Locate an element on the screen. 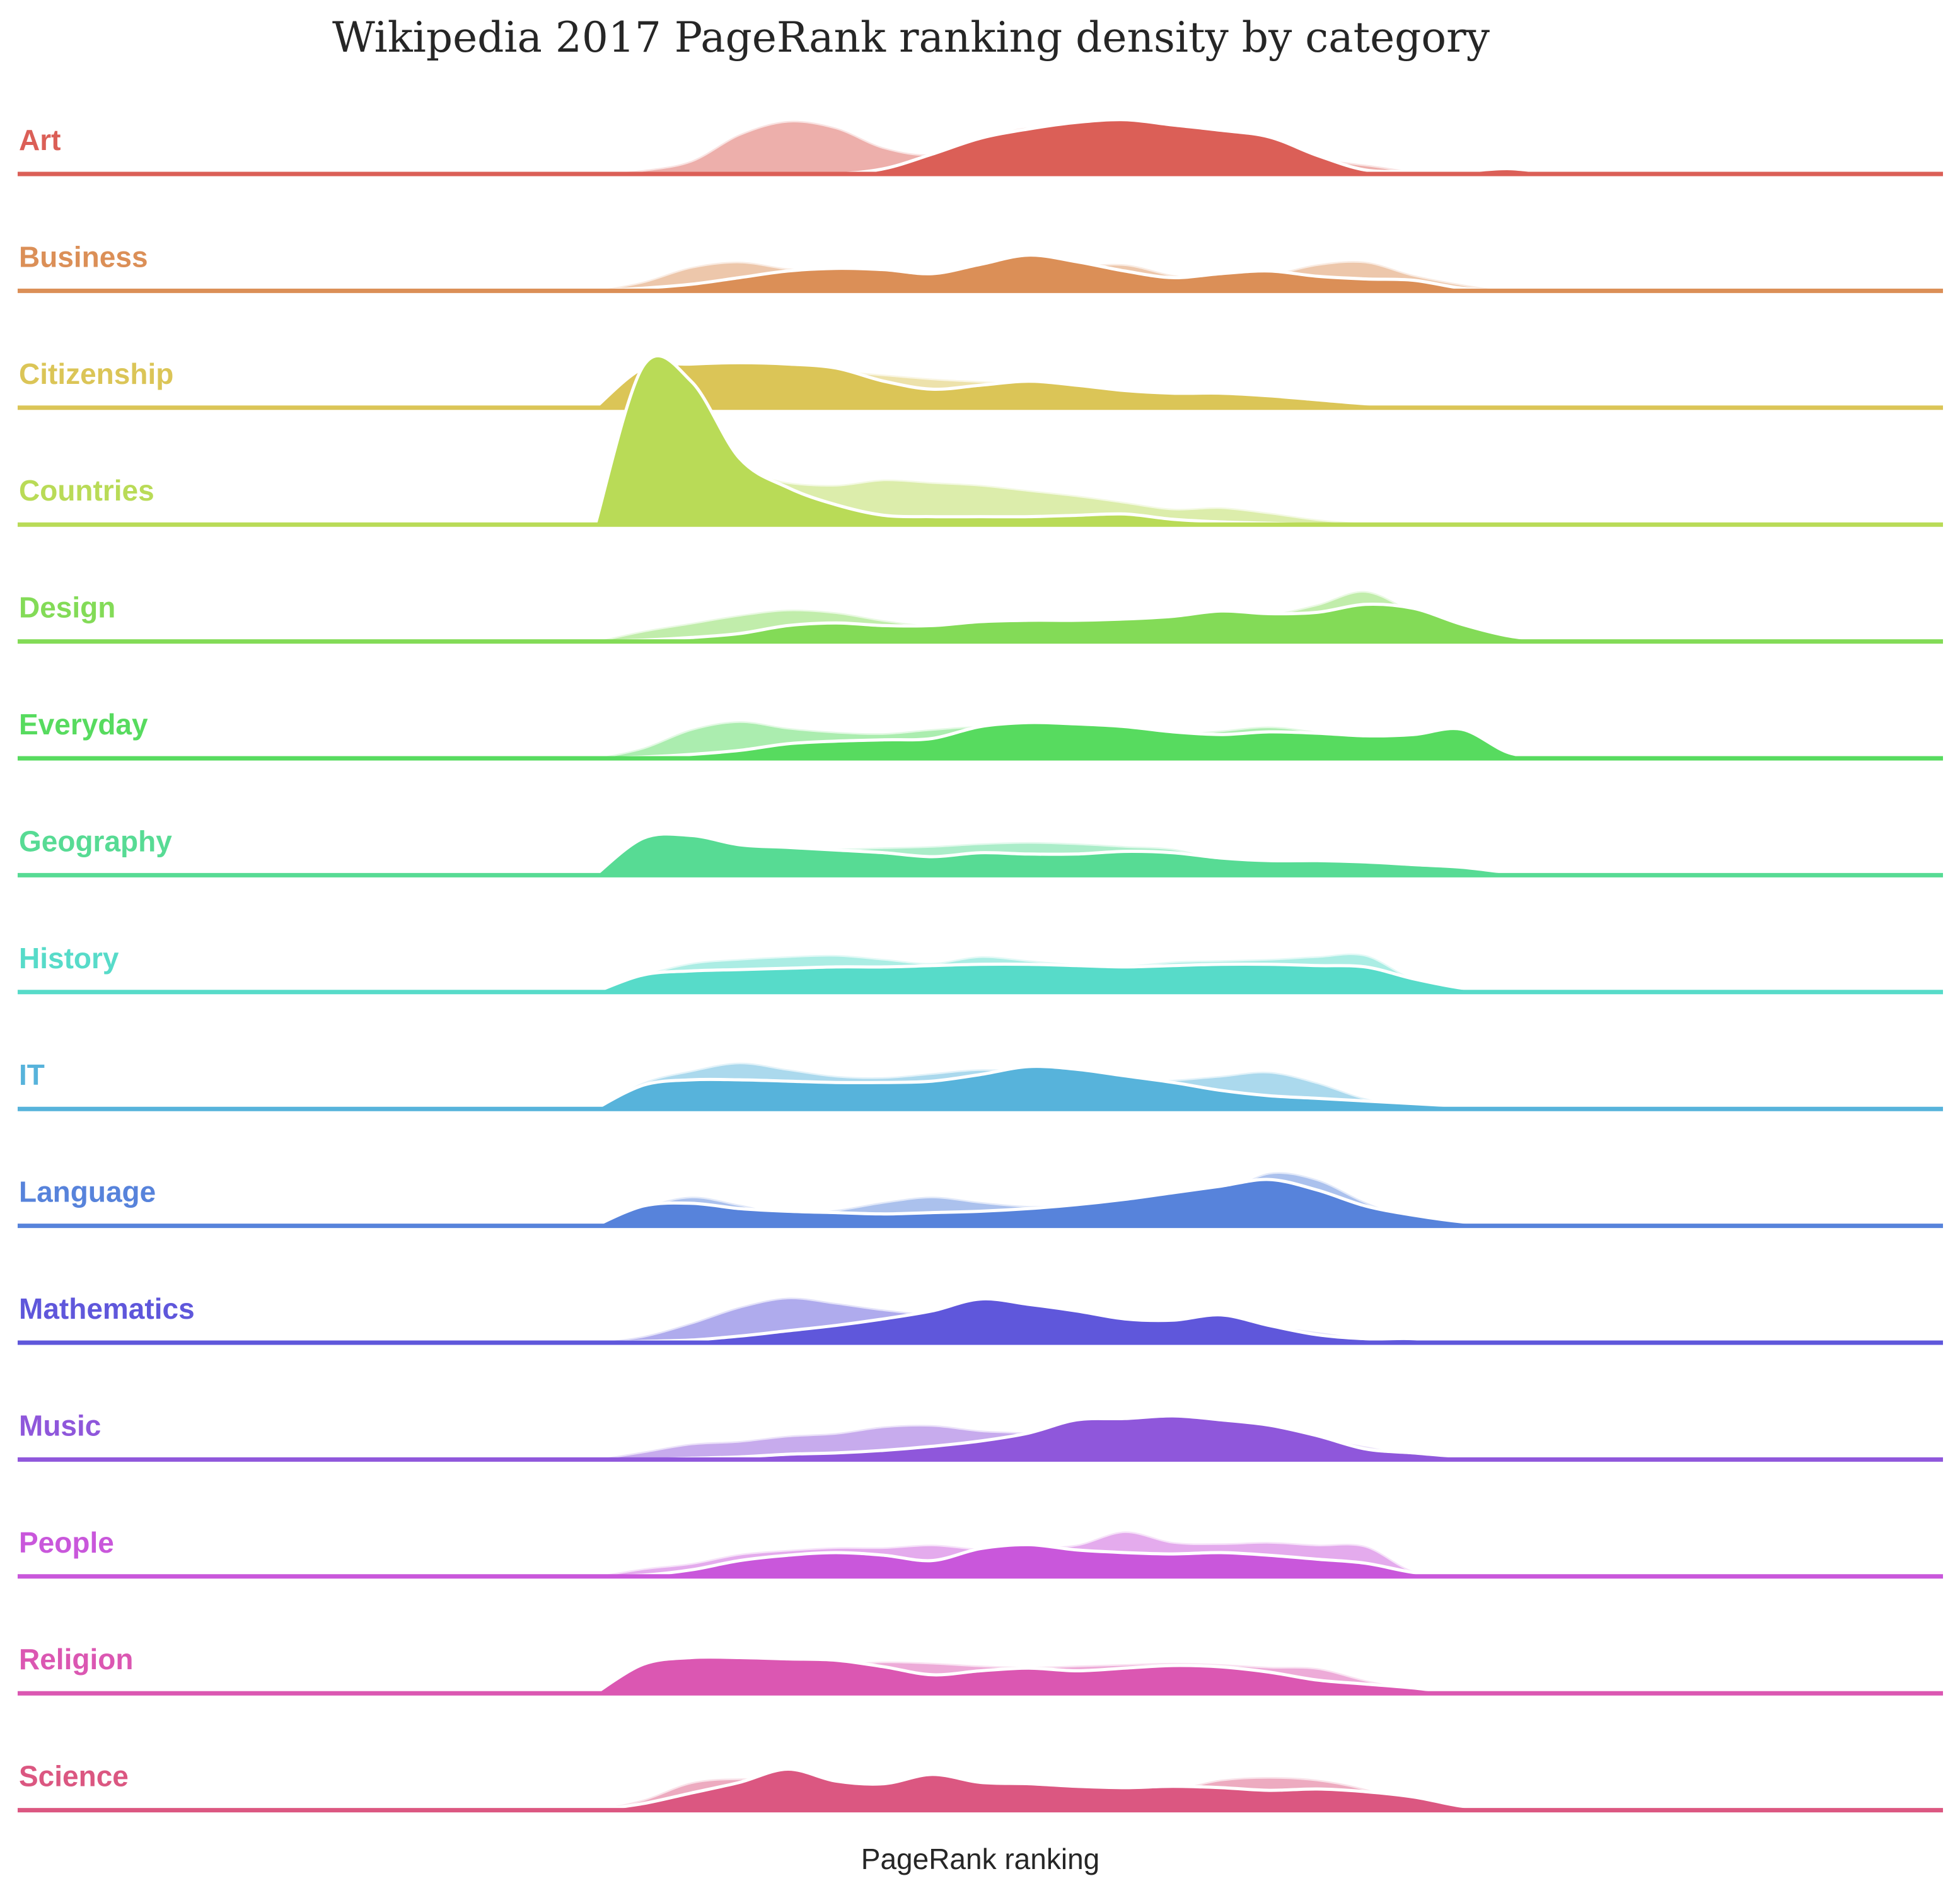 This screenshot has height=1893, width=1960. countries-label: Countries is located at coordinates (87, 490).